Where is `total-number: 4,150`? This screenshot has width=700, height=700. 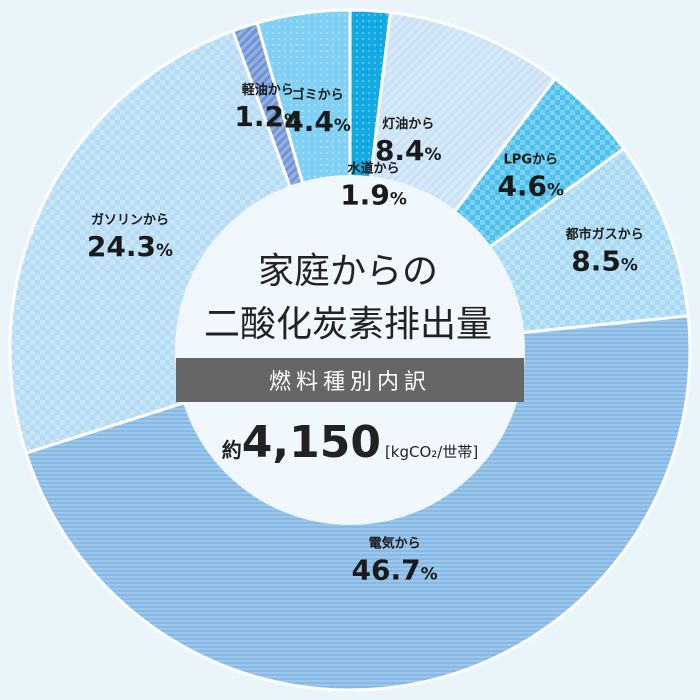 total-number: 4,150 is located at coordinates (311, 442).